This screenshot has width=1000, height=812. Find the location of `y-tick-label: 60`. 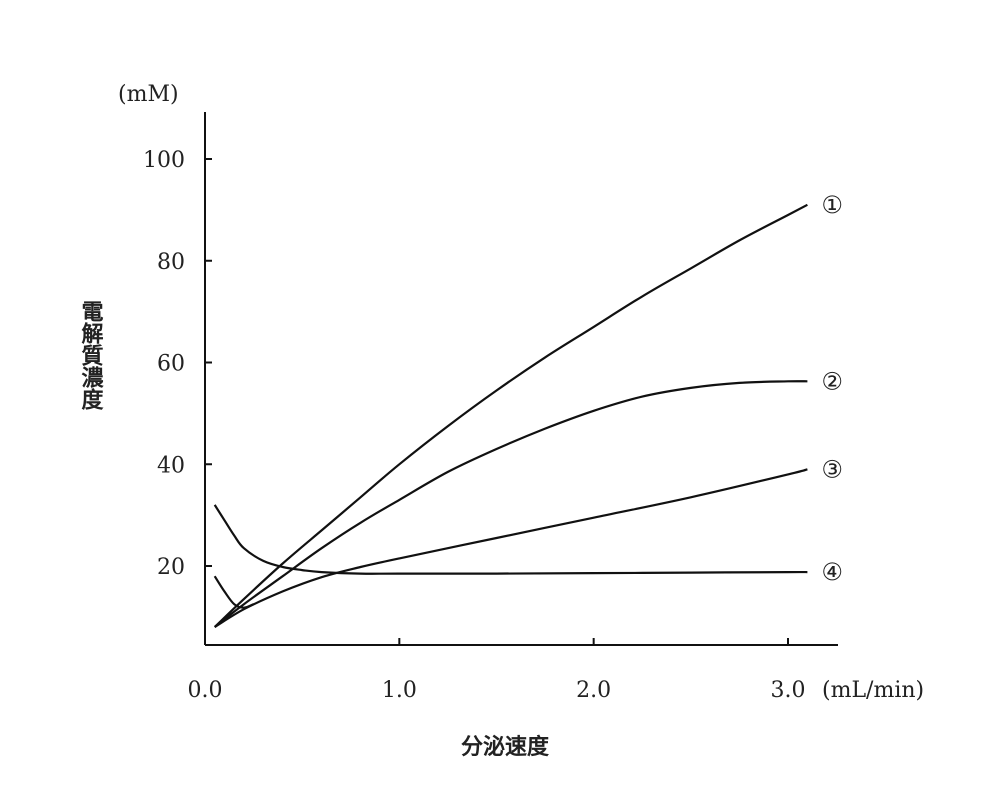

y-tick-label: 60 is located at coordinates (171, 364).